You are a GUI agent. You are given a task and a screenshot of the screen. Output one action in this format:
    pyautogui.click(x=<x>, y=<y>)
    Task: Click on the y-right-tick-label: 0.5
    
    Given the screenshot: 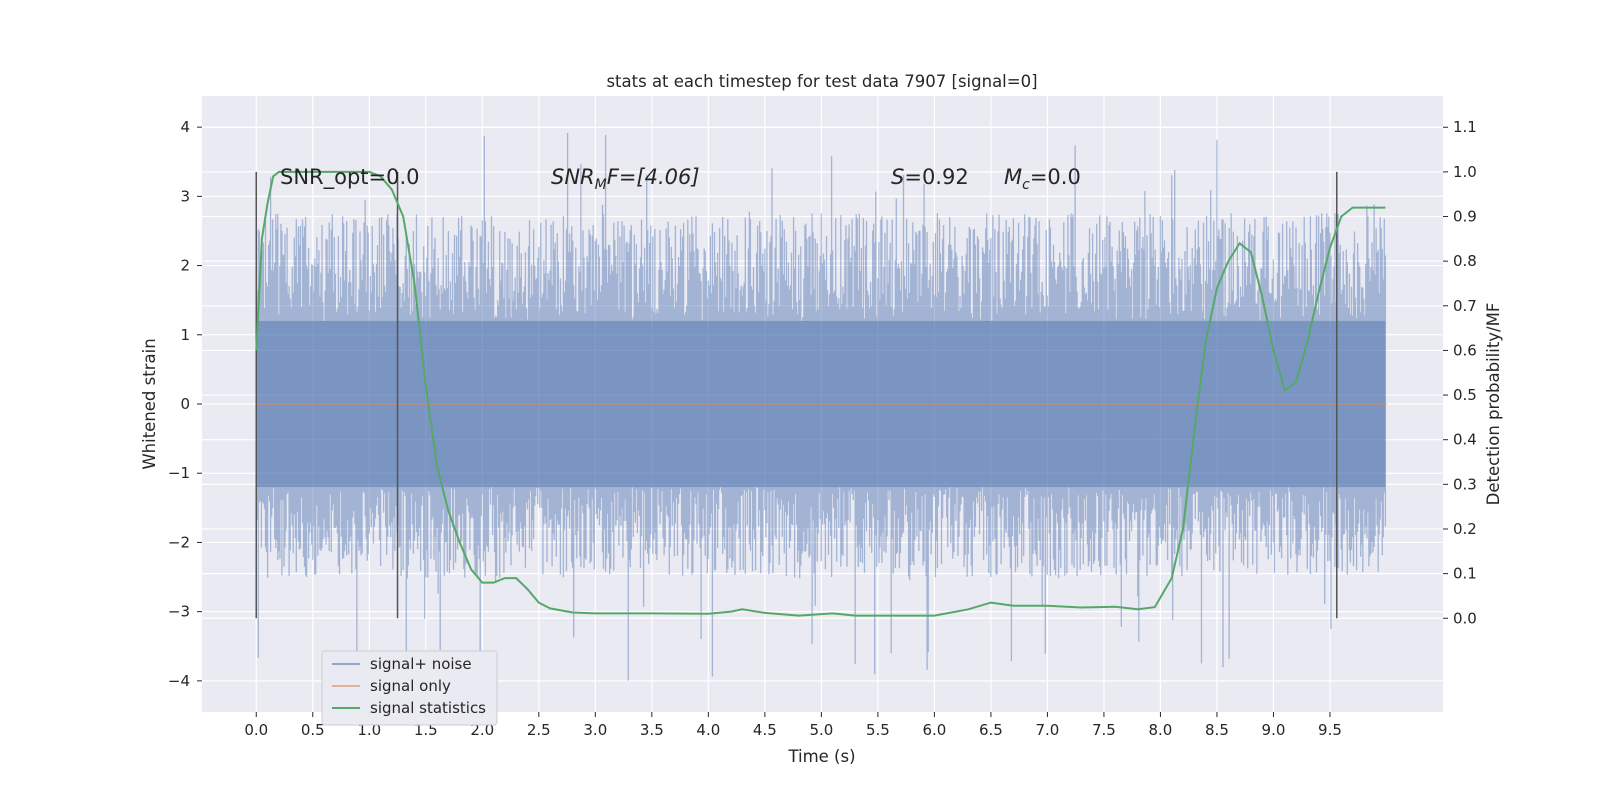 What is the action you would take?
    pyautogui.click(x=1465, y=395)
    